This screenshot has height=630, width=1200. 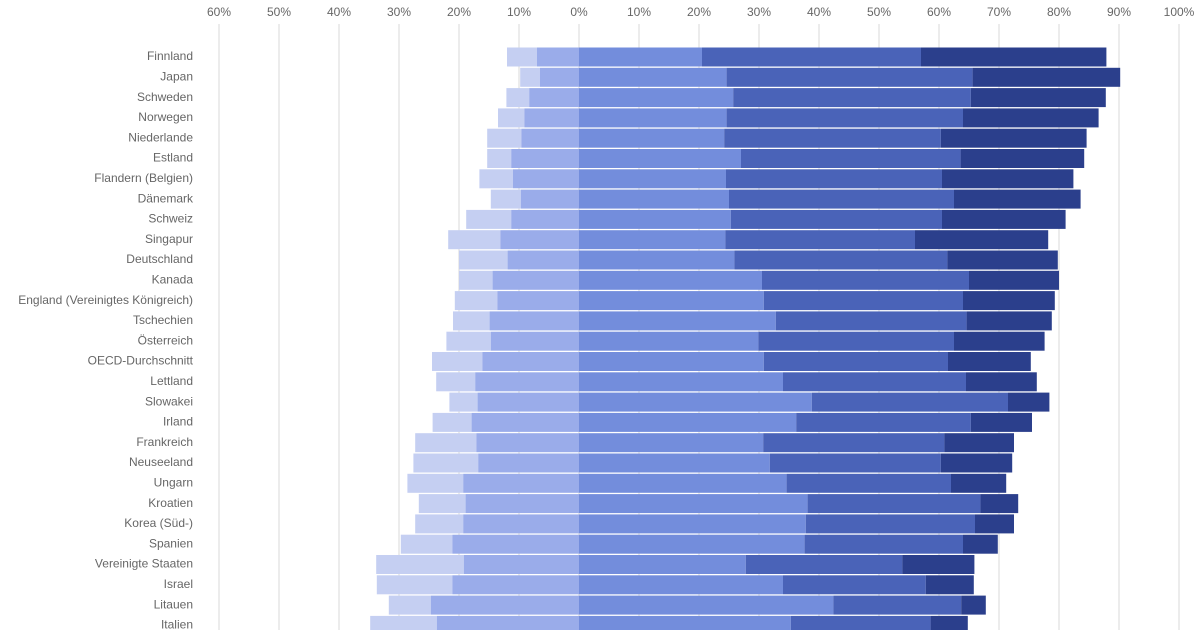 What do you see at coordinates (160, 137) in the screenshot?
I see `country-label: Niederlande` at bounding box center [160, 137].